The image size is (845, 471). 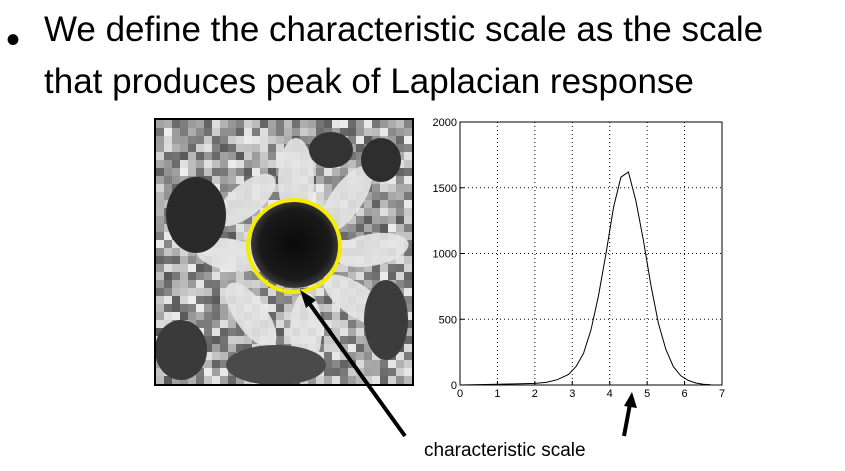 What do you see at coordinates (572, 394) in the screenshot?
I see `x-tick-label: 3` at bounding box center [572, 394].